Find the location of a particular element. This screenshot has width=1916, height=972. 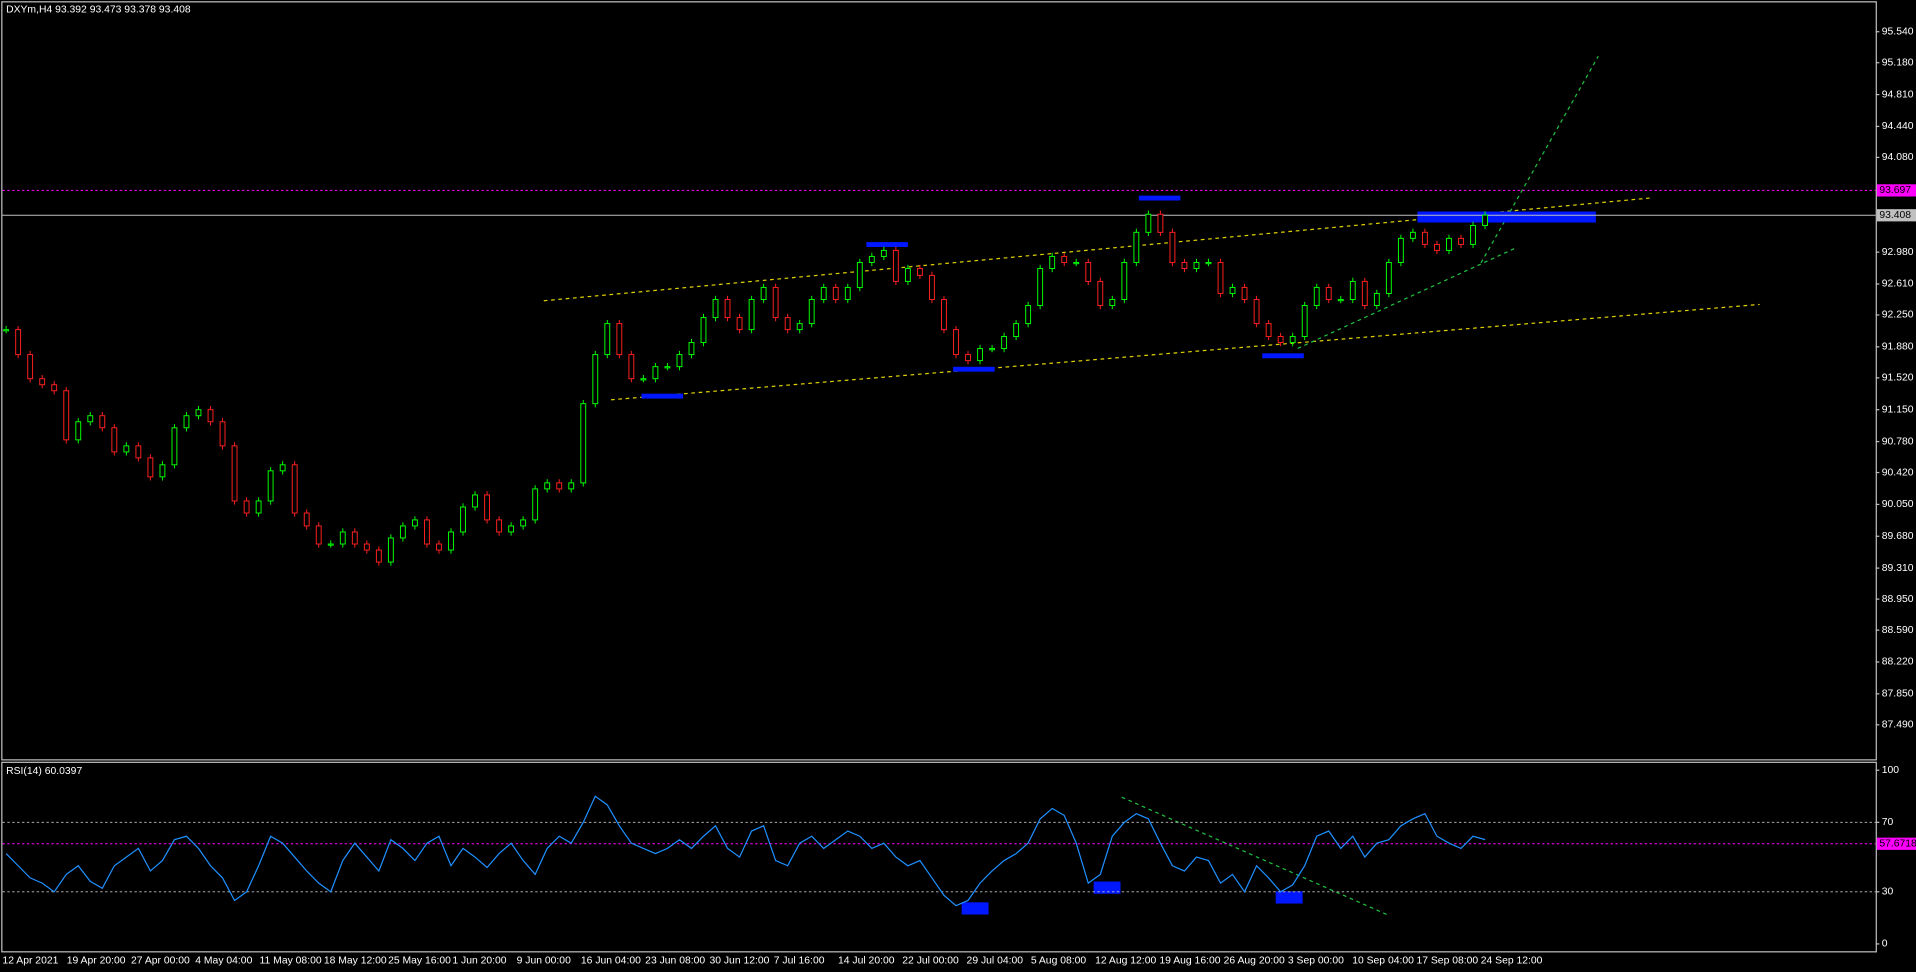

trend-projection is located at coordinates (1539, 159).